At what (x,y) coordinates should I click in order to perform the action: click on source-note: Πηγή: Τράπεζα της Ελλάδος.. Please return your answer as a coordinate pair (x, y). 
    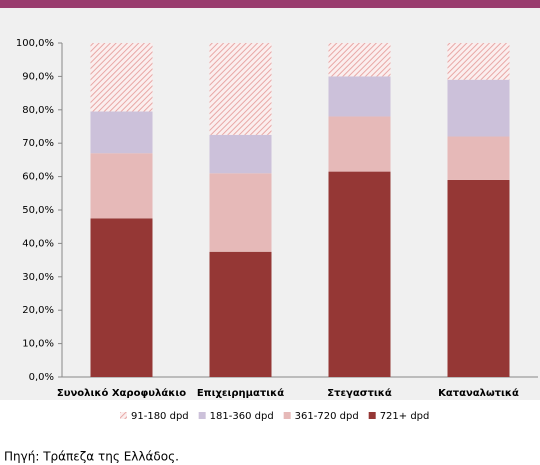
    Looking at the image, I should click on (91, 457).